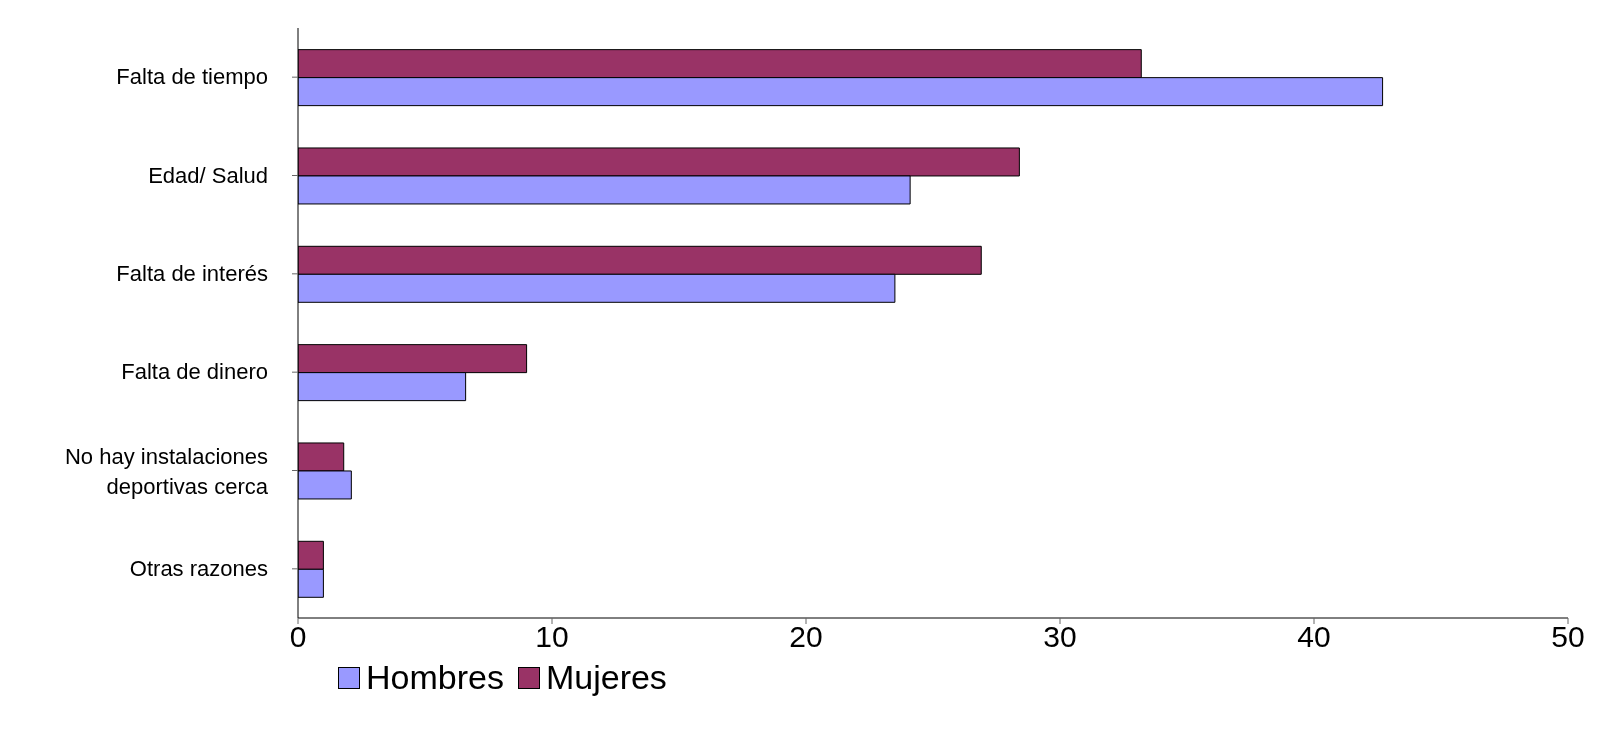  Describe the element at coordinates (192, 273) in the screenshot. I see `y-tick-label: Falta de interés` at that location.